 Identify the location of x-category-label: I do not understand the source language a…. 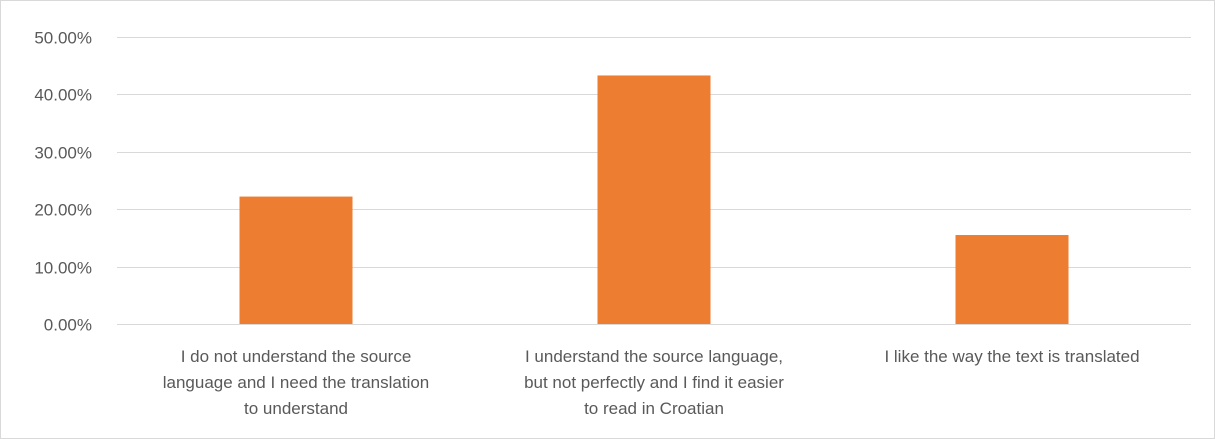
(296, 382).